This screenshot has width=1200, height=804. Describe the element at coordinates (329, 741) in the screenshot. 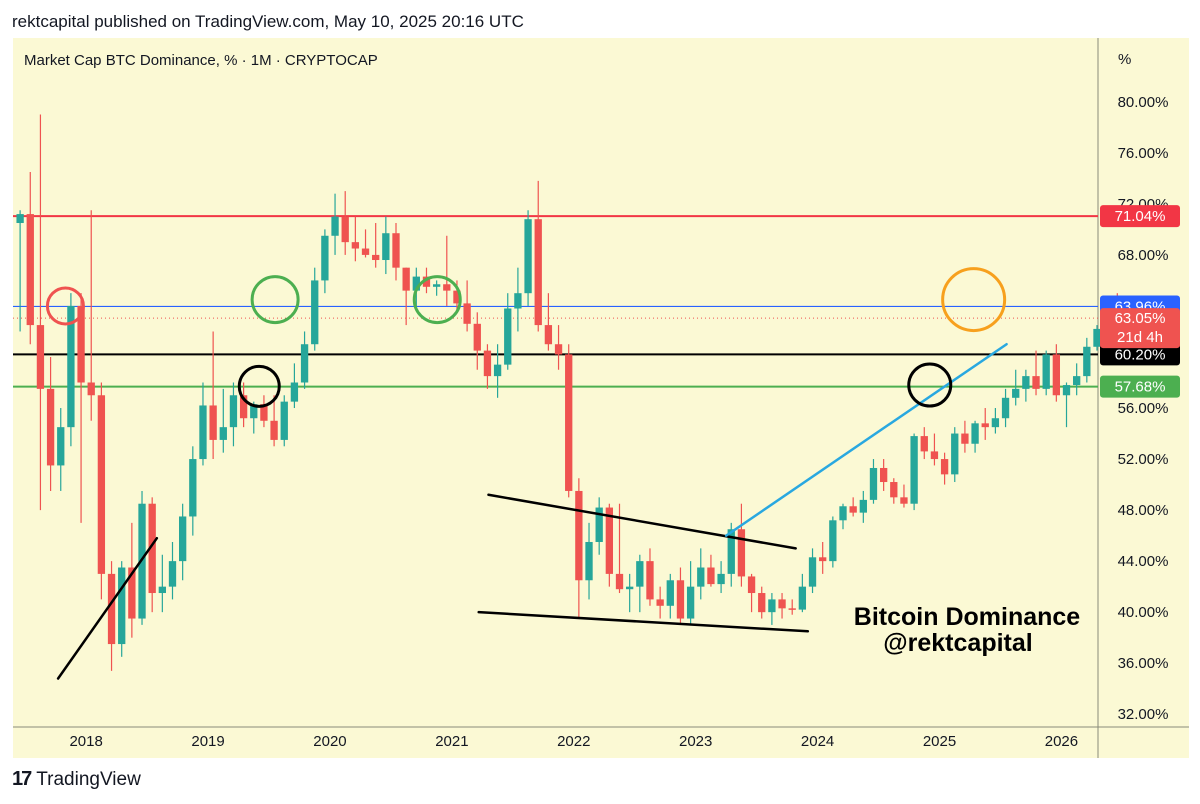

I see `x-tick-label: 2020` at that location.